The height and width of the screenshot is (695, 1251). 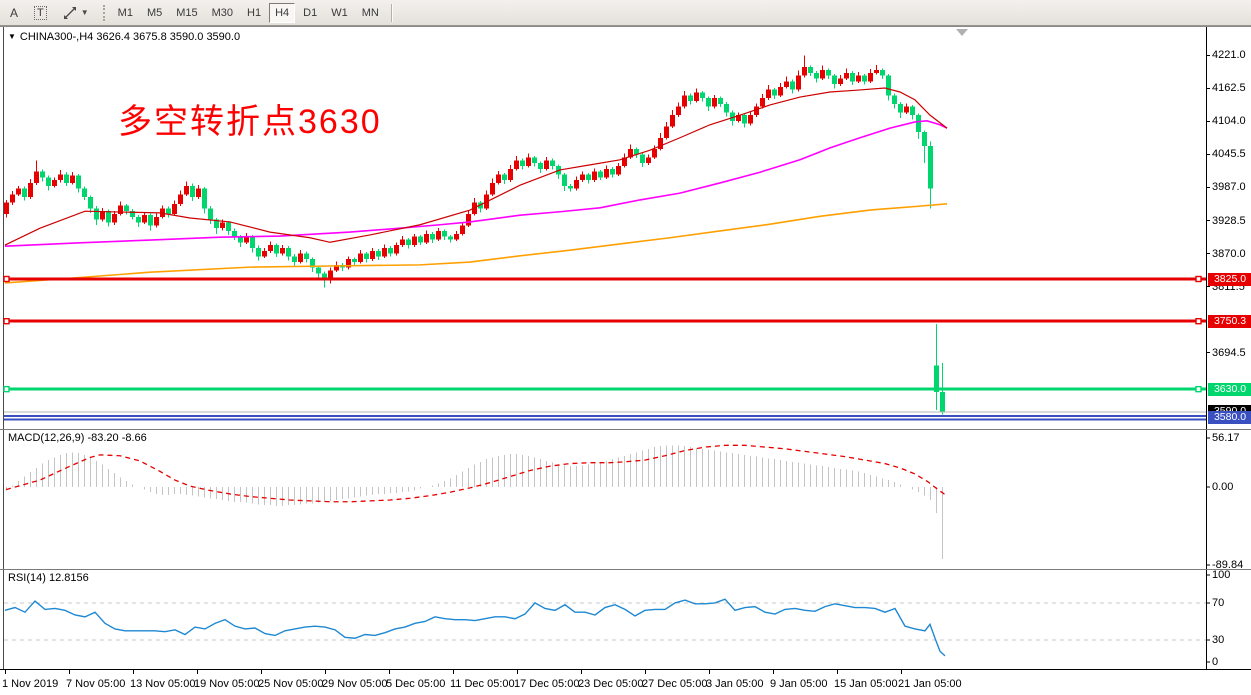 I want to click on crosshair-tool-button: ▼, so click(x=76, y=13).